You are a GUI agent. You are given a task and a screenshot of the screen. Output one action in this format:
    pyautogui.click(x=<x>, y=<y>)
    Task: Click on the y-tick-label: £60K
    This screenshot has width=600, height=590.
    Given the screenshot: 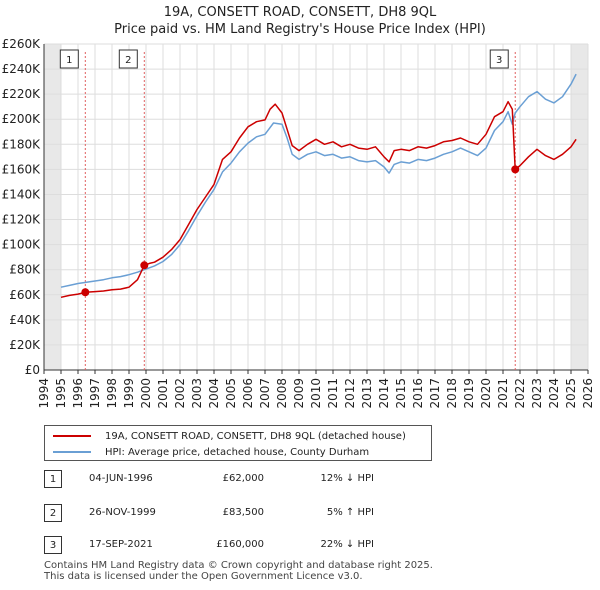 What is the action you would take?
    pyautogui.click(x=25, y=295)
    